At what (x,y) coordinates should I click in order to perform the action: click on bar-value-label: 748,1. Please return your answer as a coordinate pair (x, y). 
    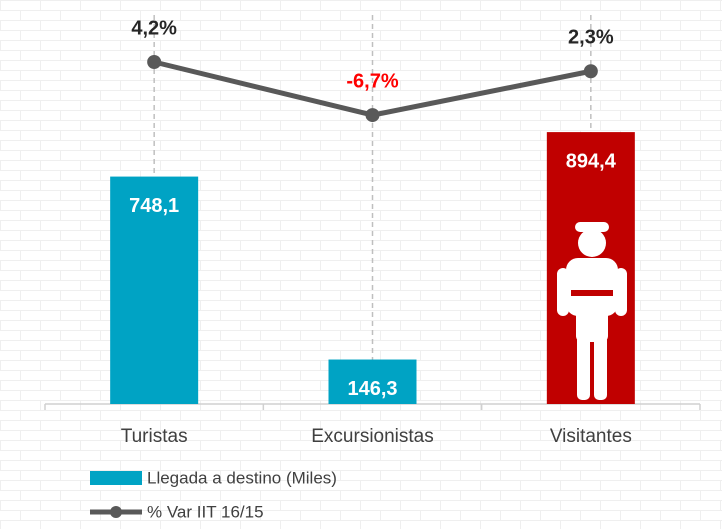
    Looking at the image, I should click on (154, 206).